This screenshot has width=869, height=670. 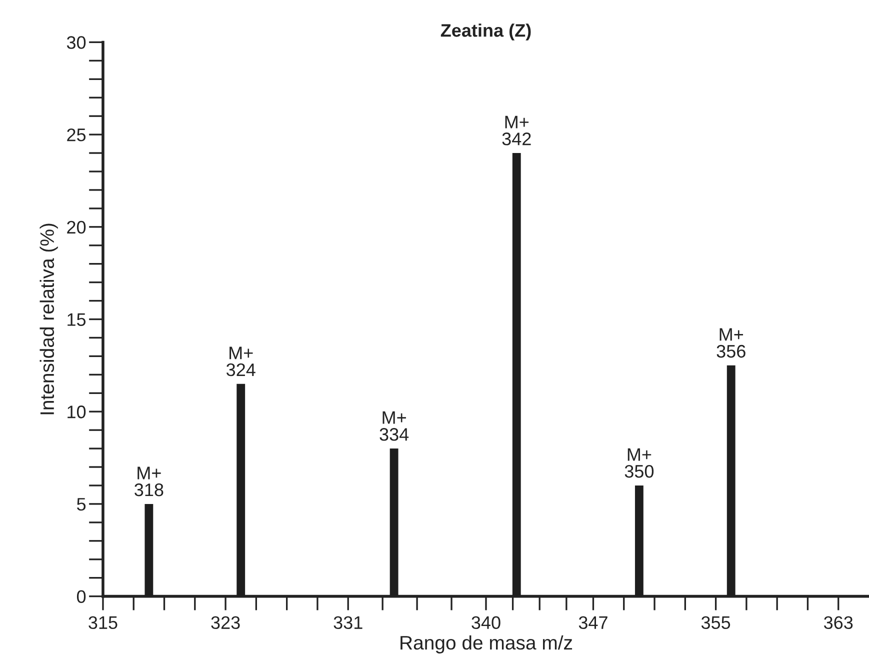 I want to click on x-tick-label: 347, so click(x=593, y=623).